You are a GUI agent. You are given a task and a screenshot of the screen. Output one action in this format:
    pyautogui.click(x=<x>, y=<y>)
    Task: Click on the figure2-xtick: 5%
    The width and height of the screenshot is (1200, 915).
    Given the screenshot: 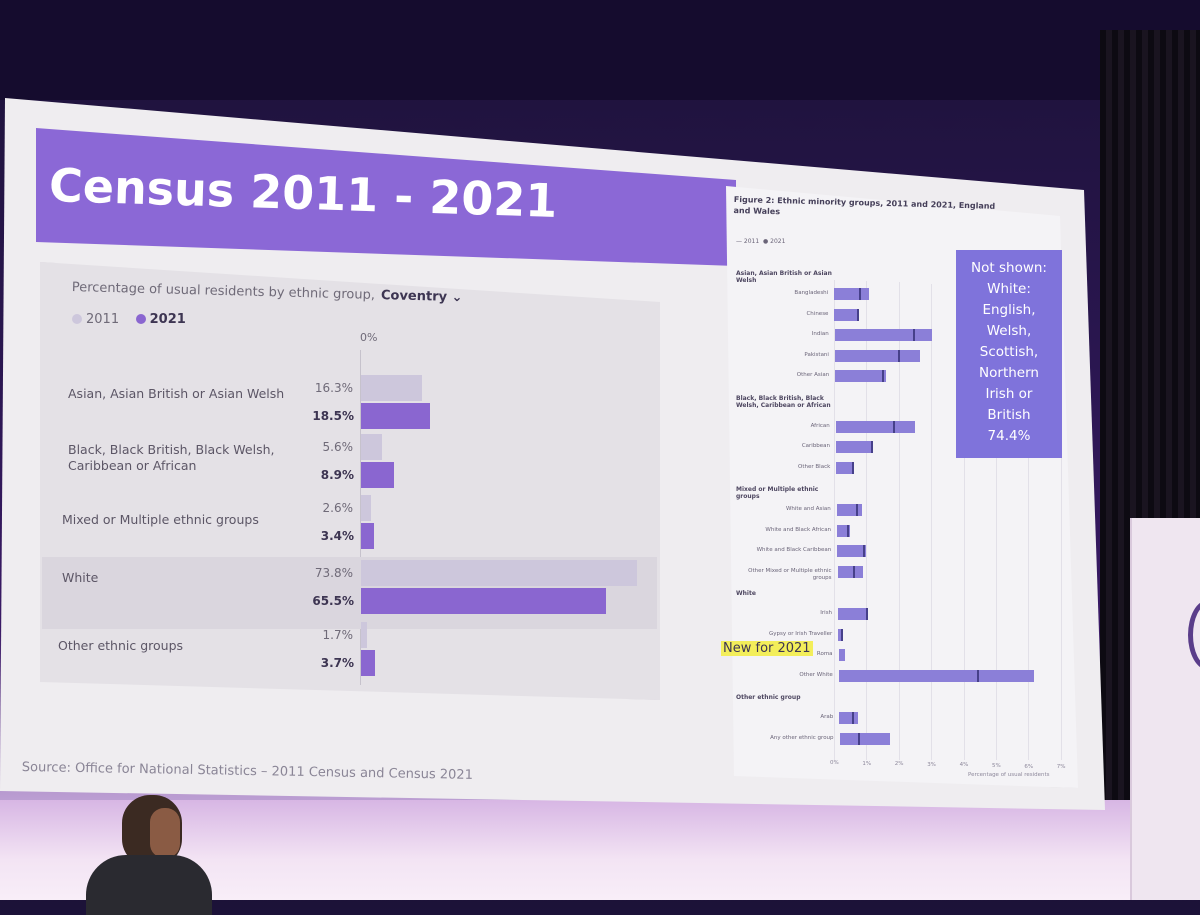 What is the action you would take?
    pyautogui.click(x=996, y=766)
    